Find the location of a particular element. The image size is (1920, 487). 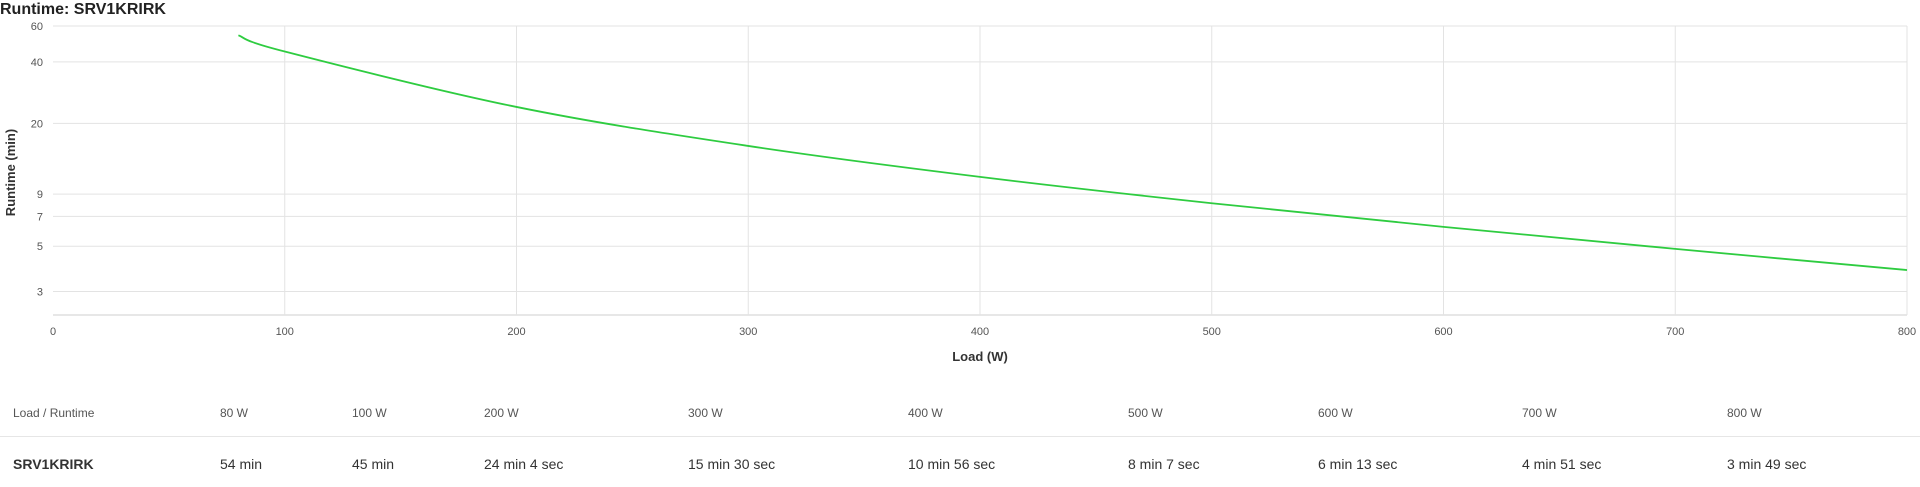

y-axis-label: Runtime (min) is located at coordinates (10, 172).